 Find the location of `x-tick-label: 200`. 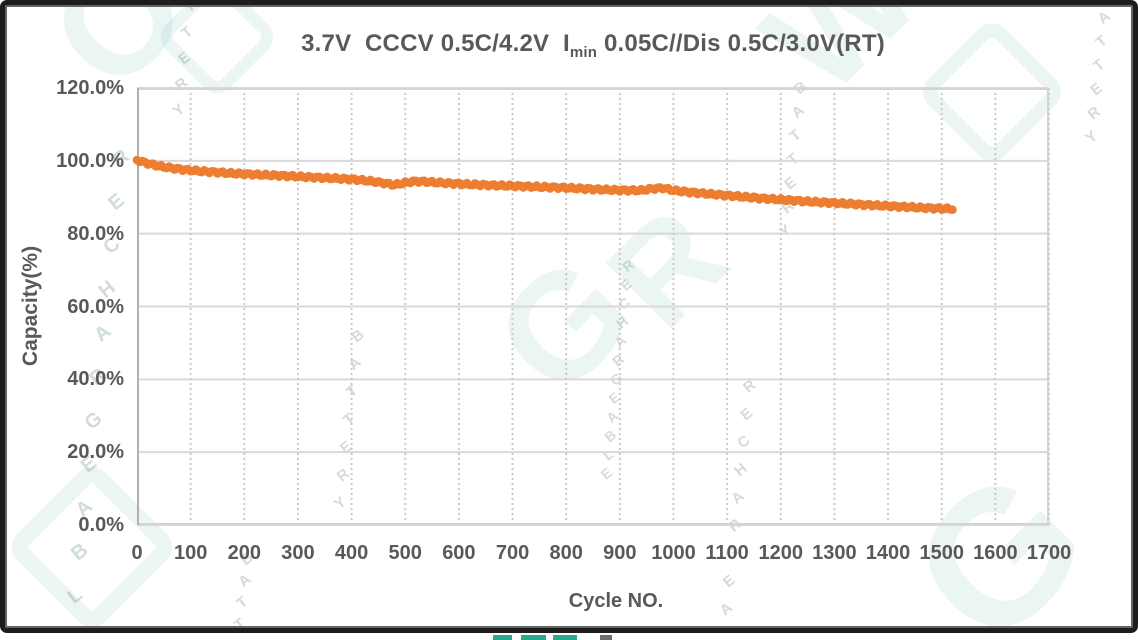

x-tick-label: 200 is located at coordinates (244, 553).